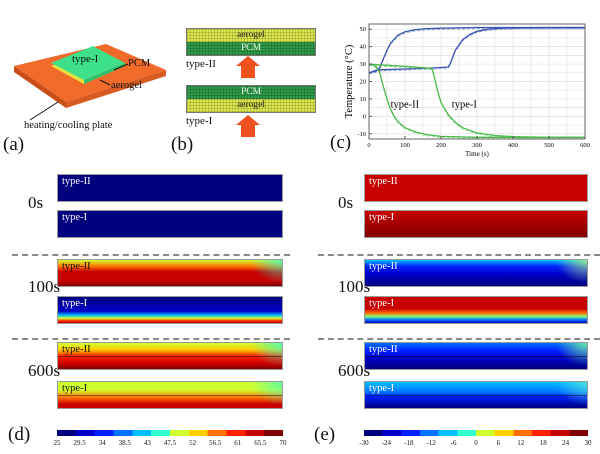  Describe the element at coordinates (363, 82) in the screenshot. I see `y-tick-label: 20` at that location.